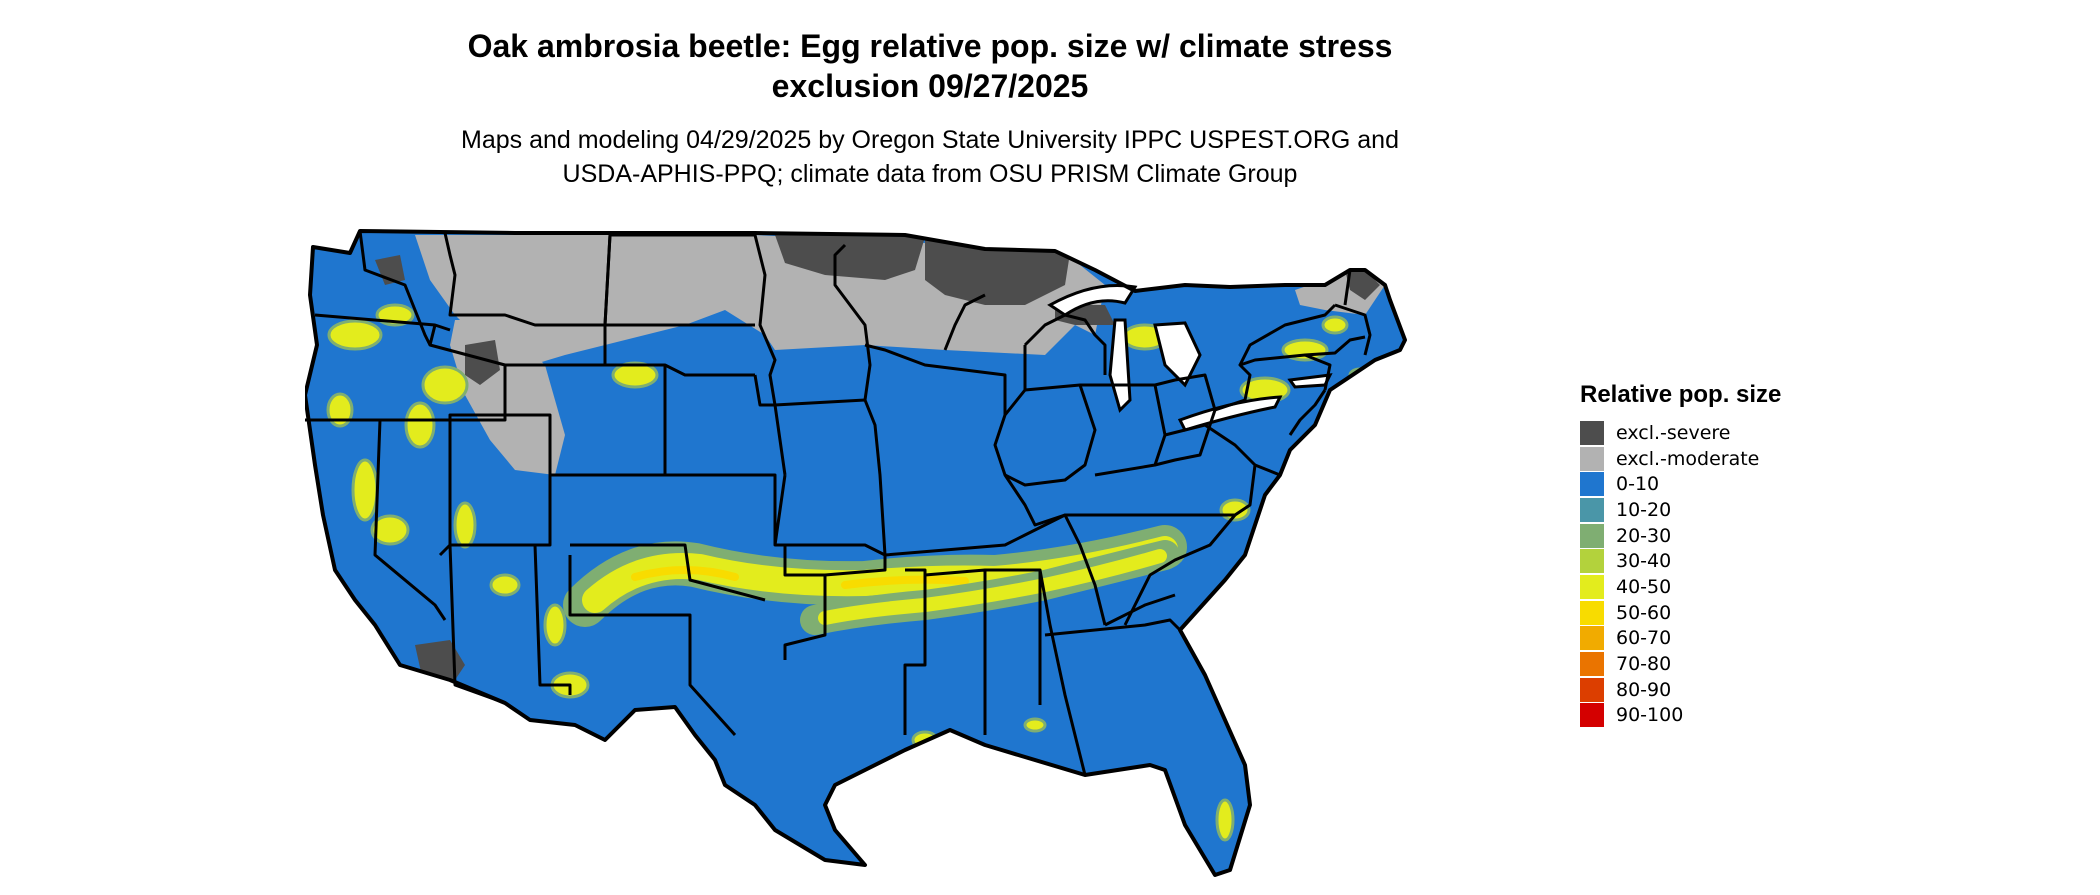 This screenshot has width=2100, height=895. What do you see at coordinates (1680, 510) in the screenshot?
I see `legend-item: 10-20` at bounding box center [1680, 510].